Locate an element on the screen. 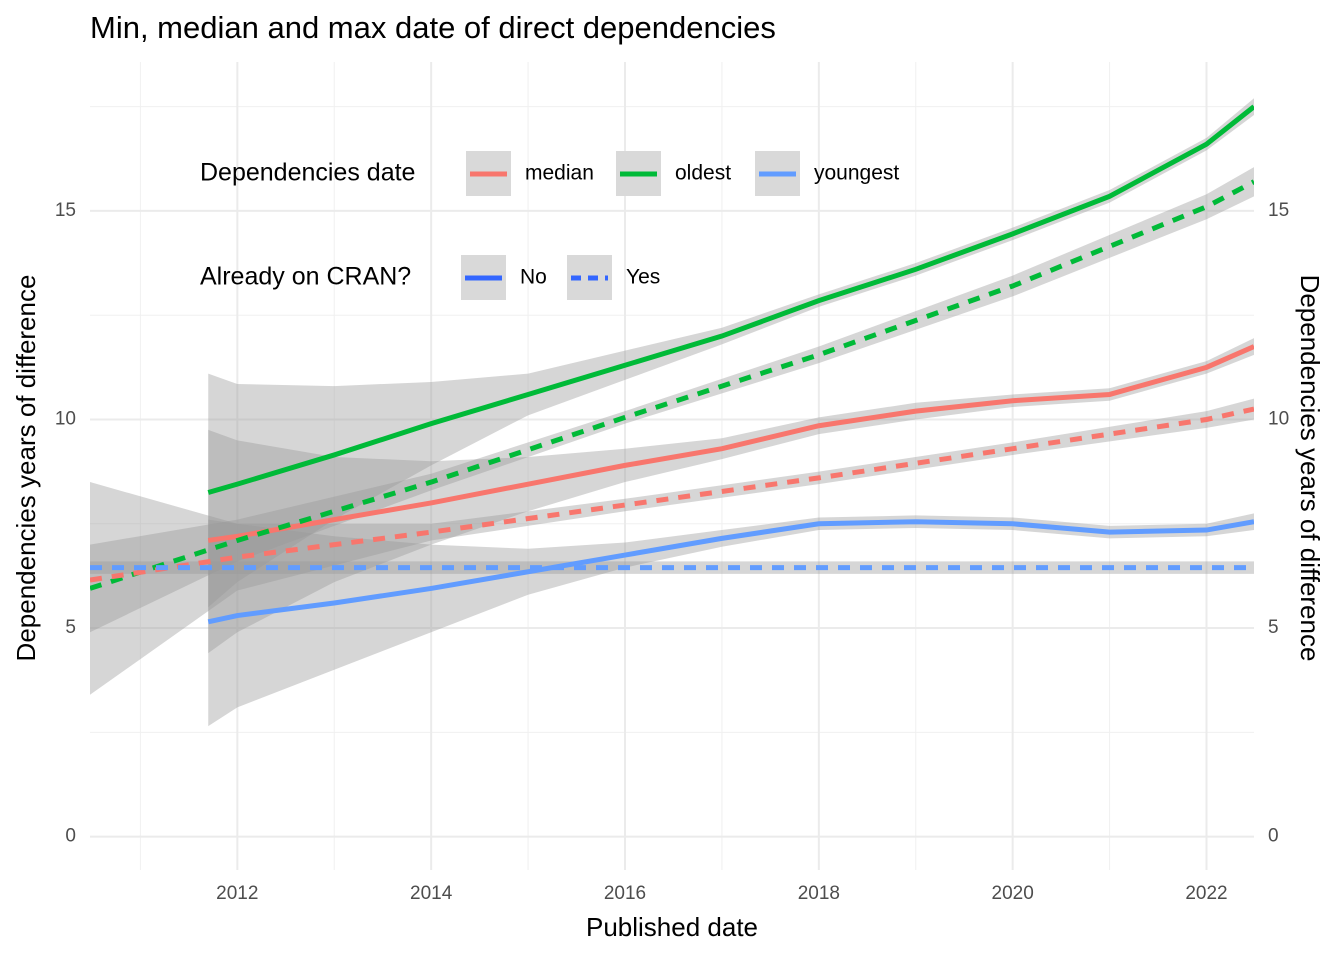 This screenshot has width=1344, height=960. x-tick-label: 2012 is located at coordinates (237, 893).